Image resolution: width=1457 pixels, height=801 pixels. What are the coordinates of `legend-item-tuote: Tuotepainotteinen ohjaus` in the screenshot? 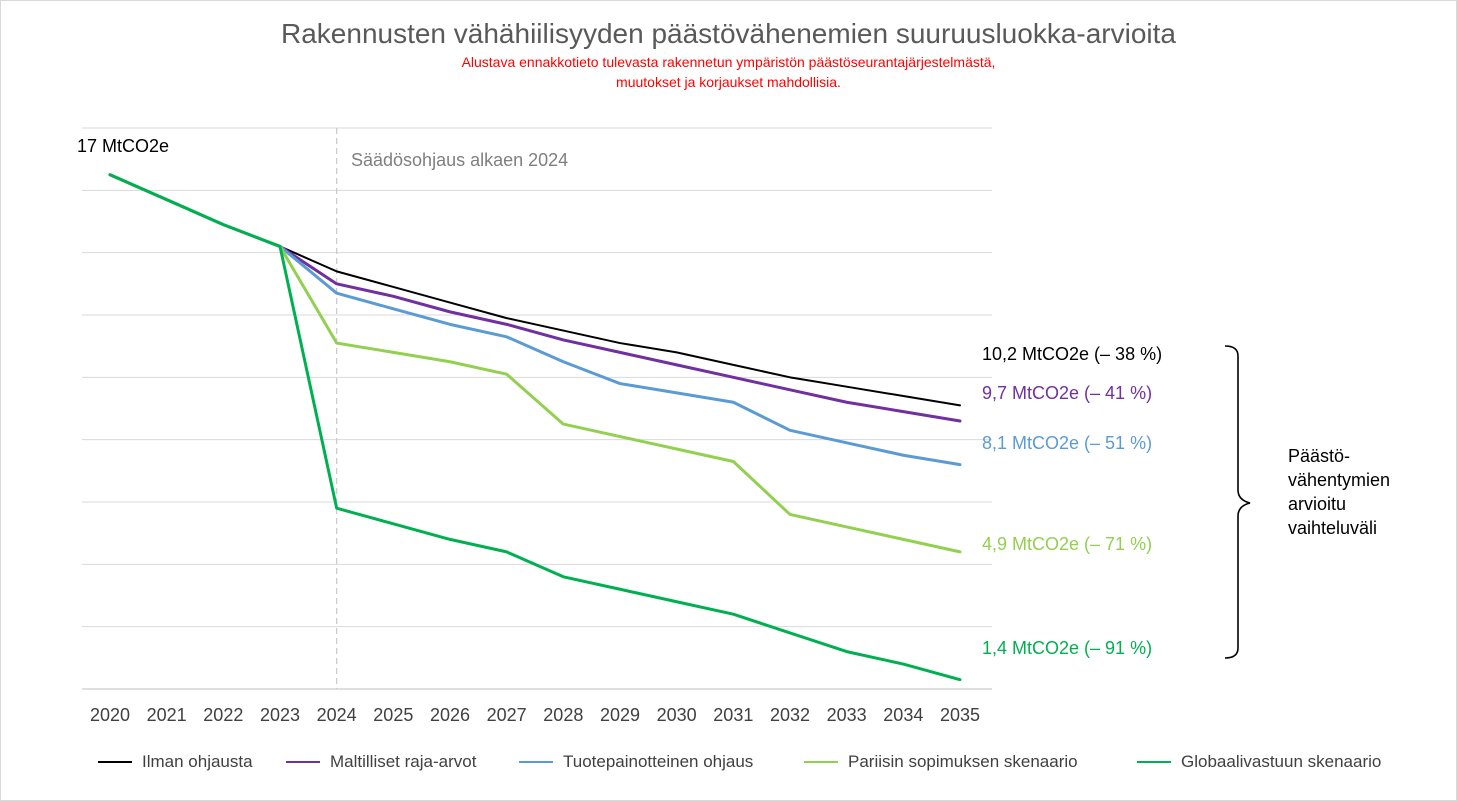 It's located at (636, 762).